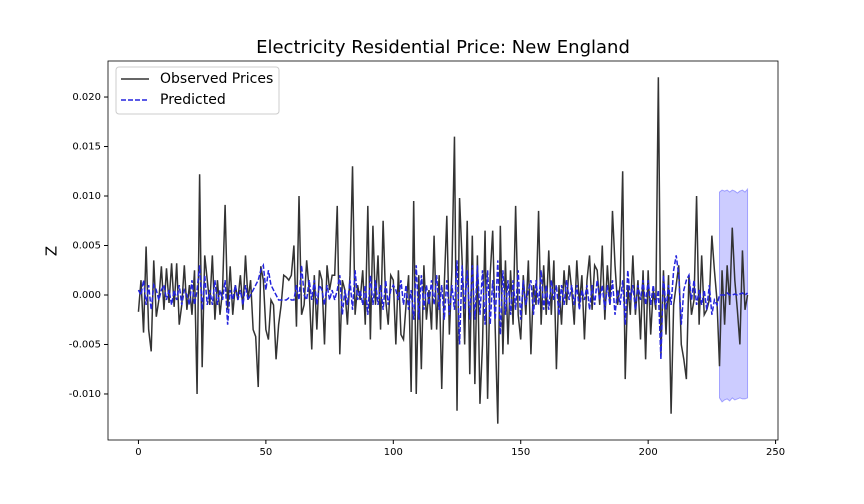  I want to click on x-tick-label: 200, so click(648, 452).